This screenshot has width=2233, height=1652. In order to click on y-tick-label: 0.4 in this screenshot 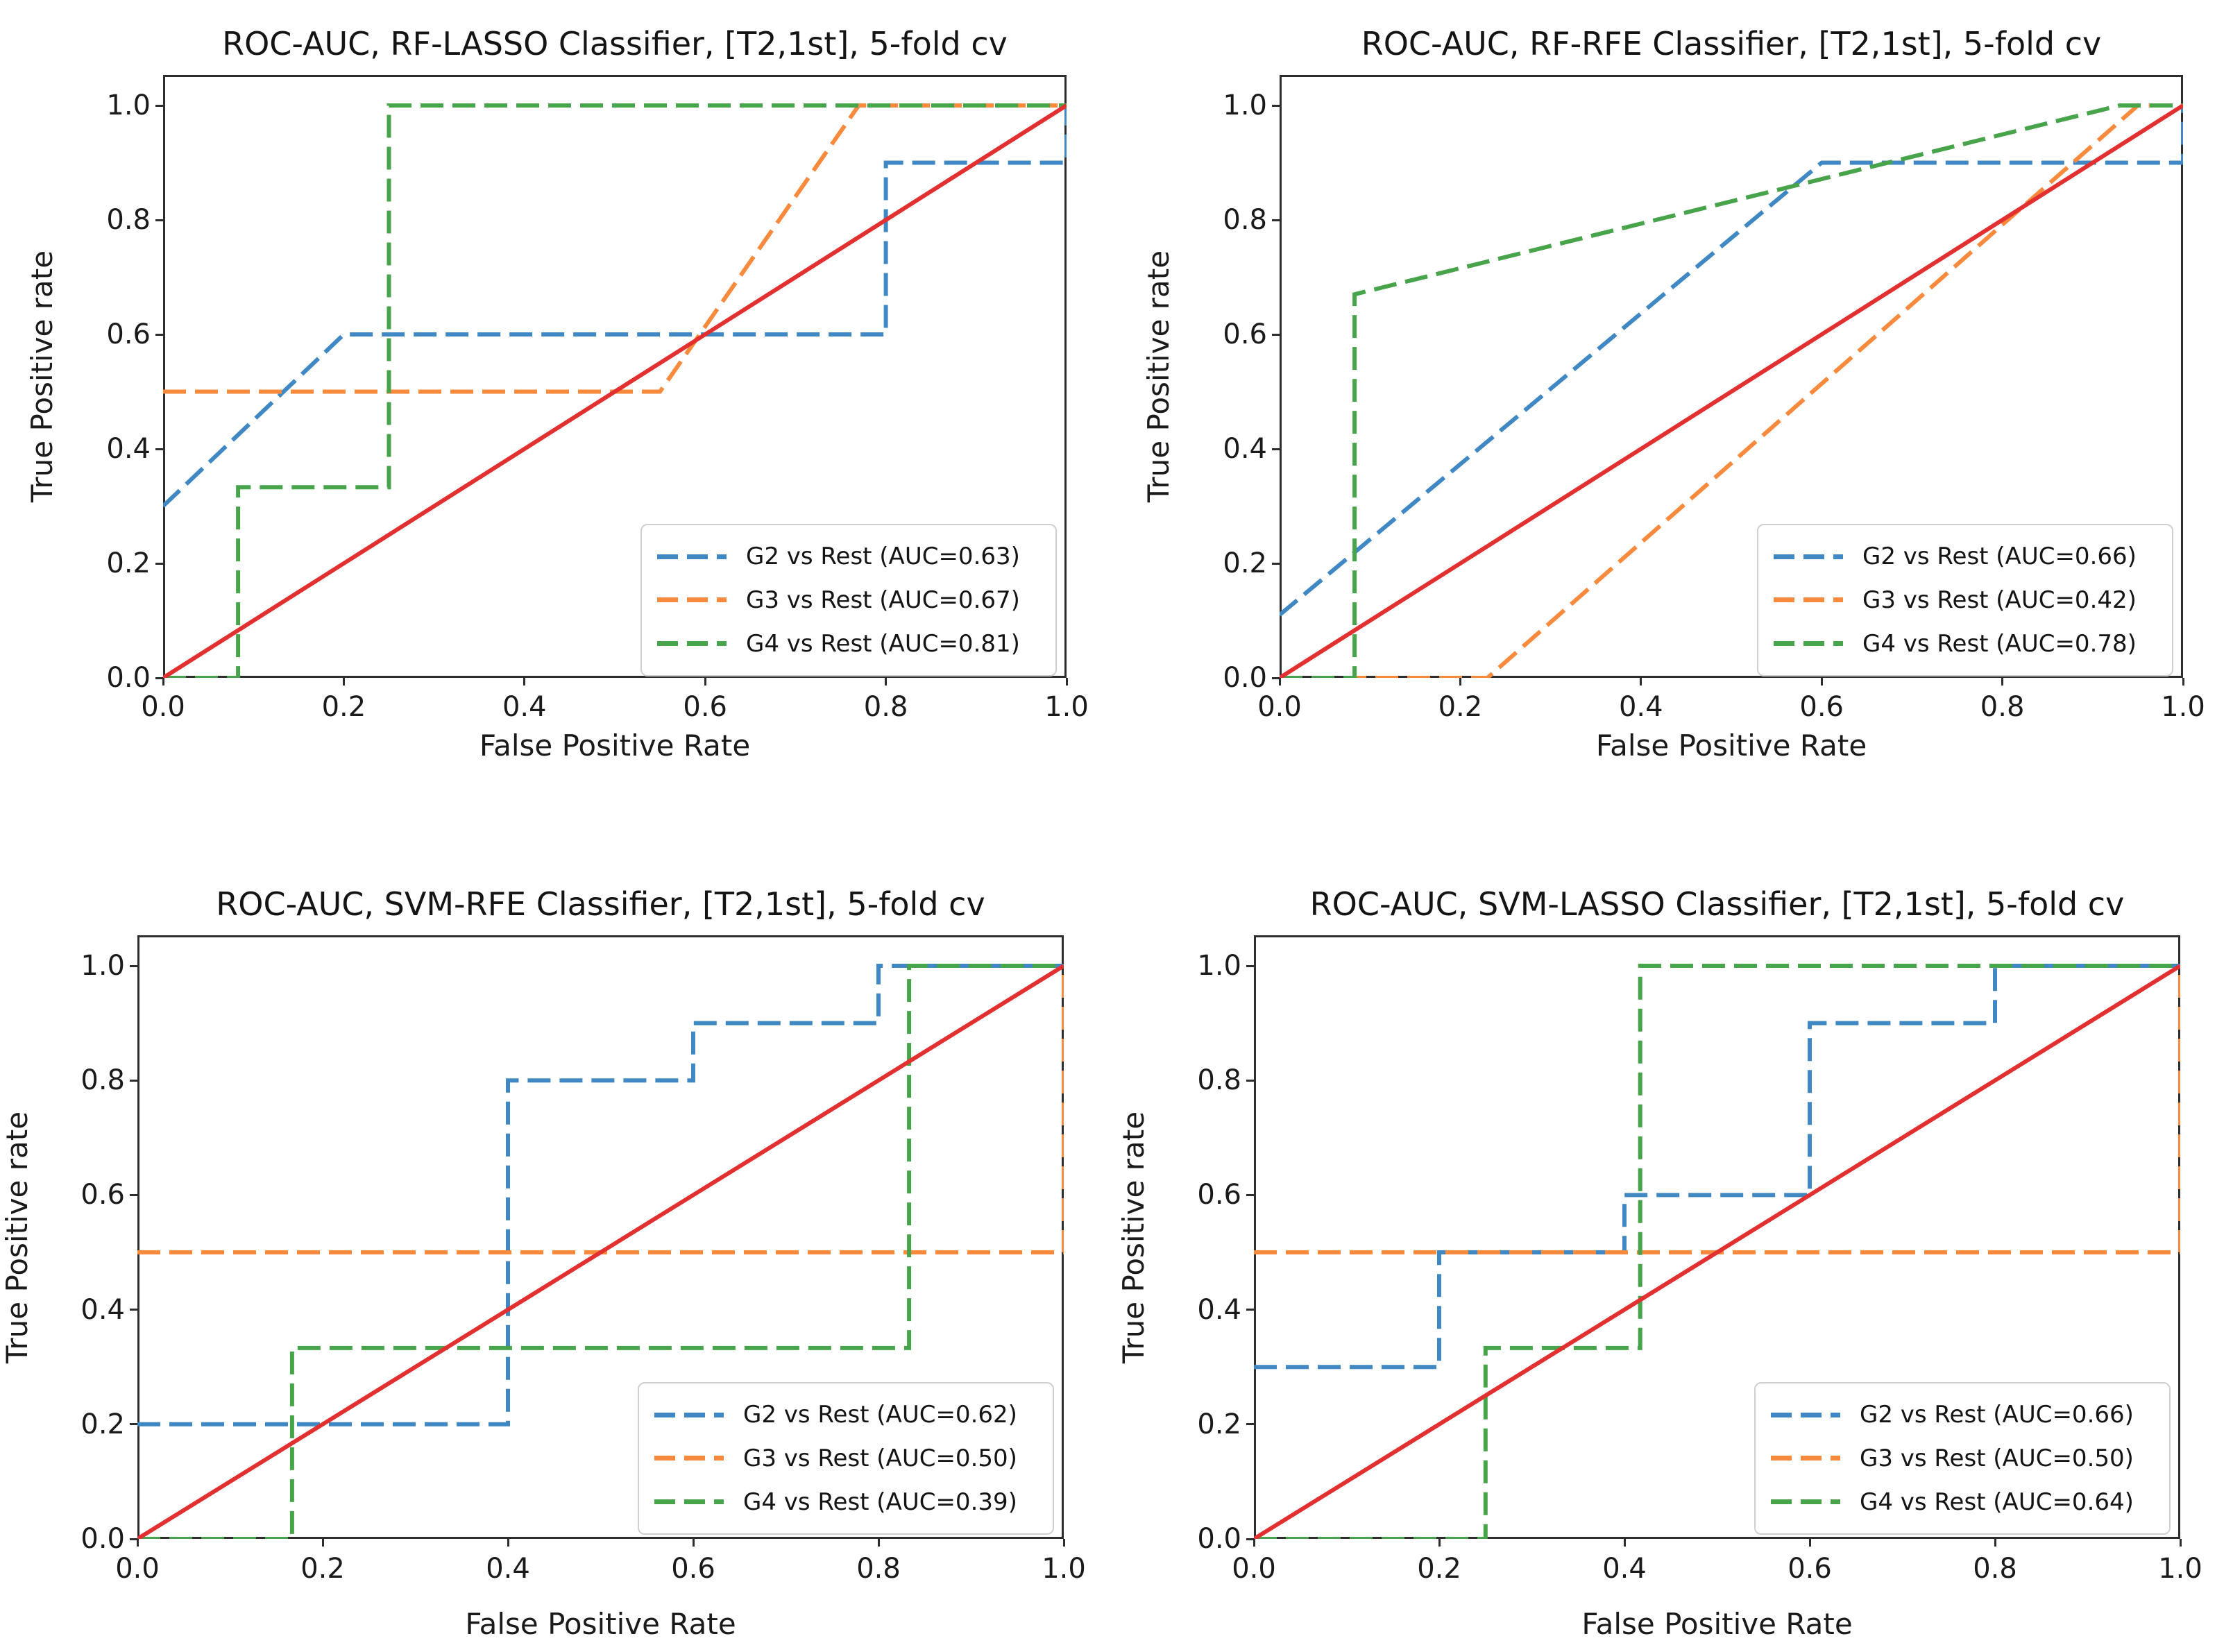, I will do `click(128, 449)`.